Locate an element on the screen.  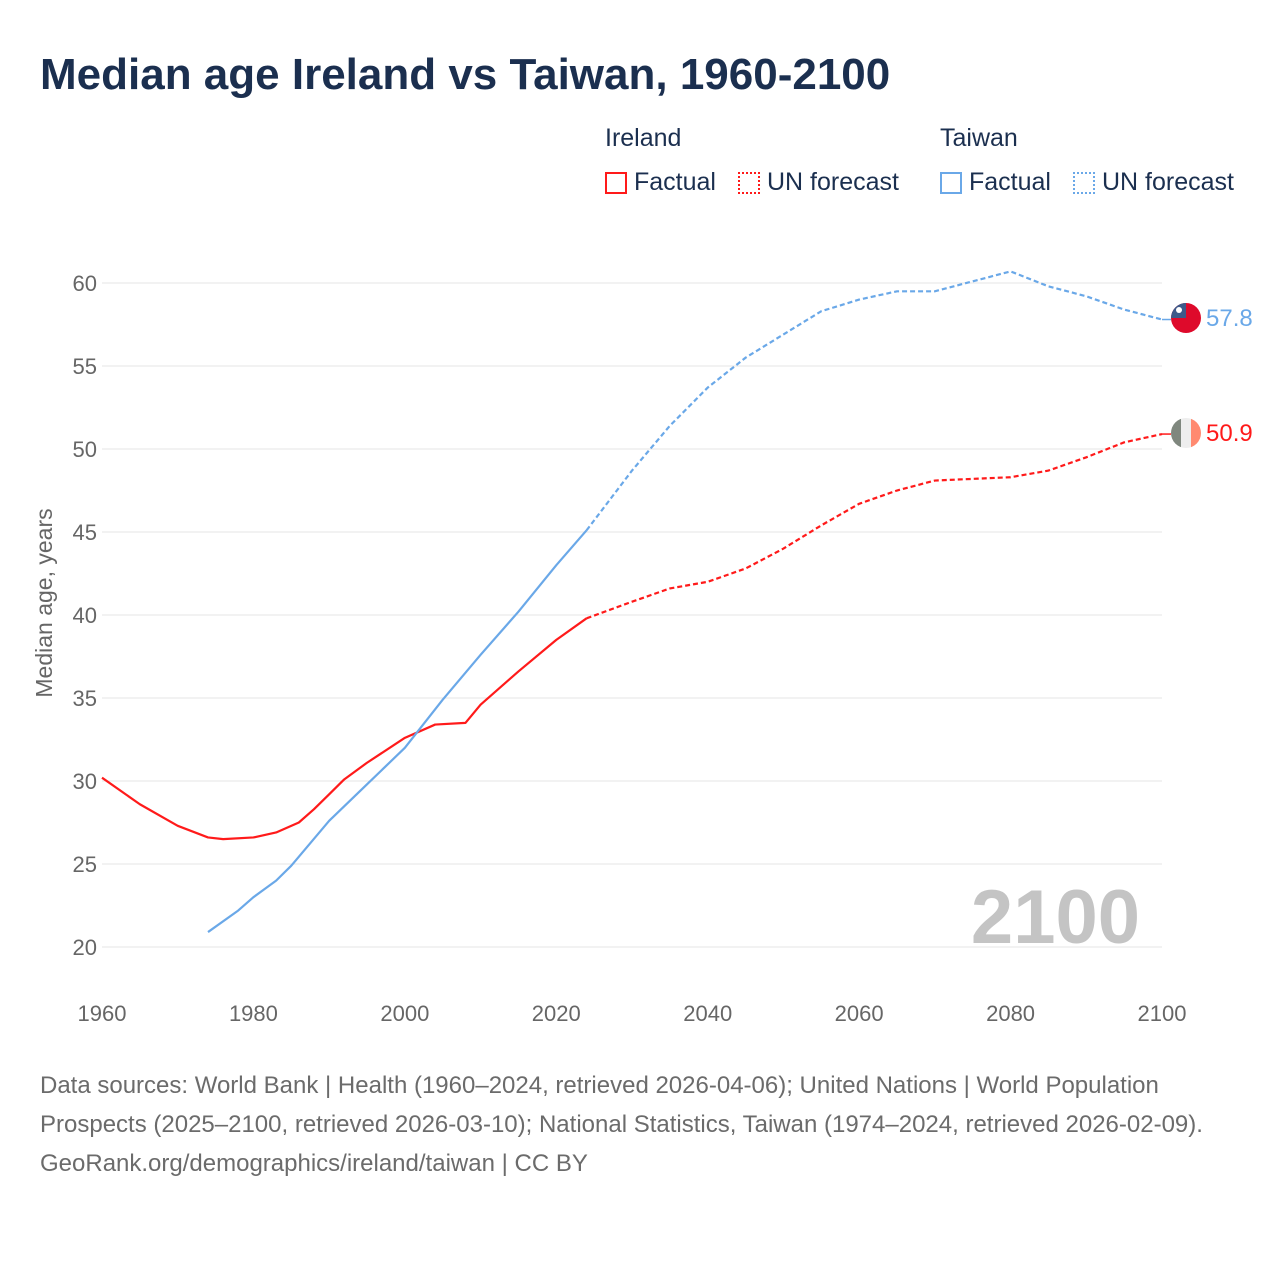
ireland-forecast-line is located at coordinates (874, 526).